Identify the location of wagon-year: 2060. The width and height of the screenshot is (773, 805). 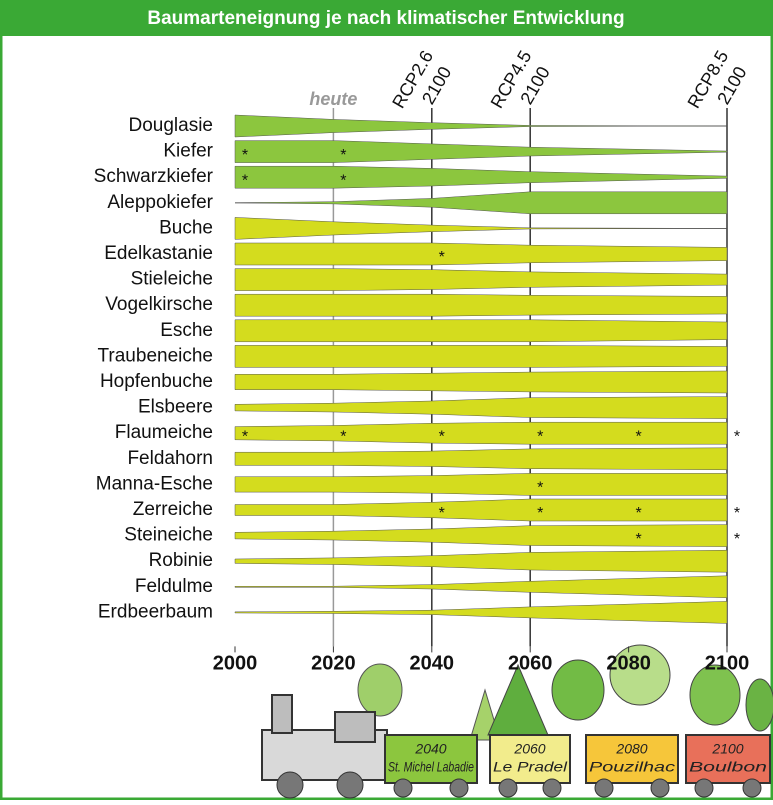
(529, 749).